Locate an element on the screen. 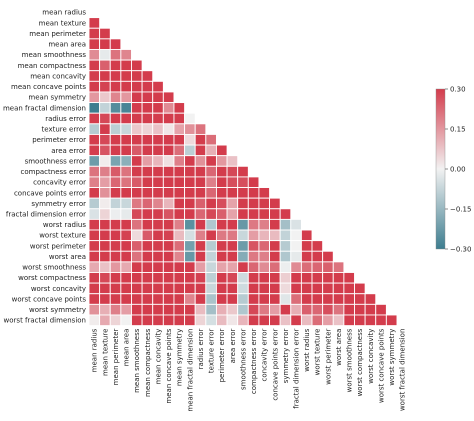 The width and height of the screenshot is (474, 421). x-tick-label: area error is located at coordinates (233, 345).